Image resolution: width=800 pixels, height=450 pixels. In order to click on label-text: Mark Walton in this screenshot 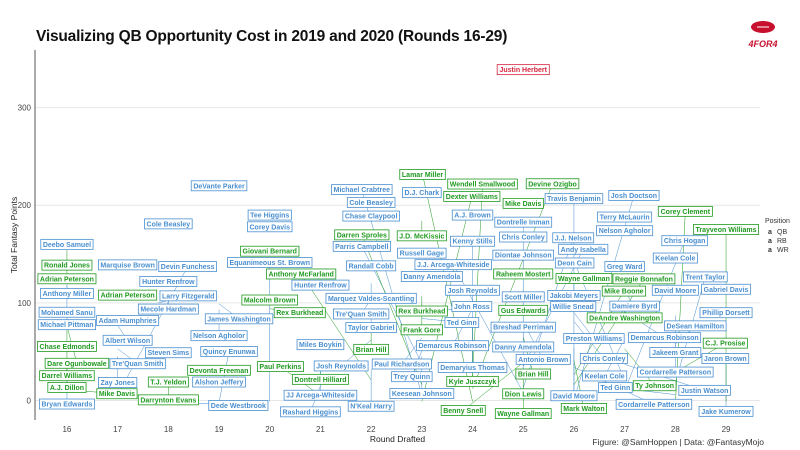, I will do `click(583, 409)`.